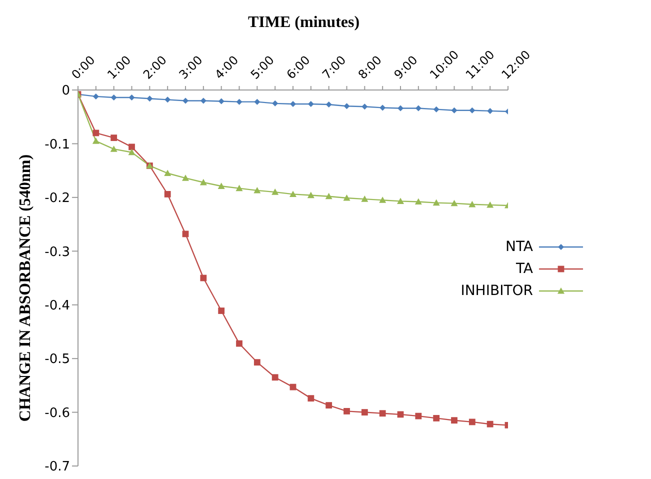 The image size is (651, 479). I want to click on y-tick-label: 0, so click(66, 91).